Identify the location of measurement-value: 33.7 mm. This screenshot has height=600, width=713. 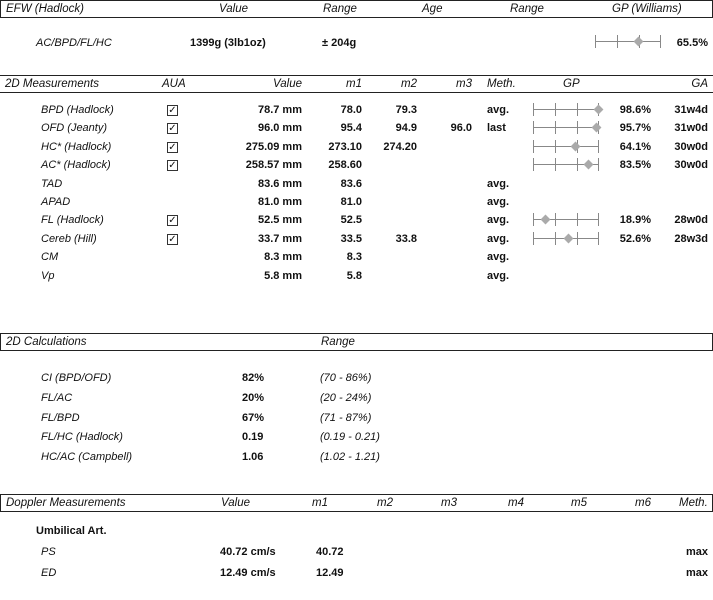
(279, 238).